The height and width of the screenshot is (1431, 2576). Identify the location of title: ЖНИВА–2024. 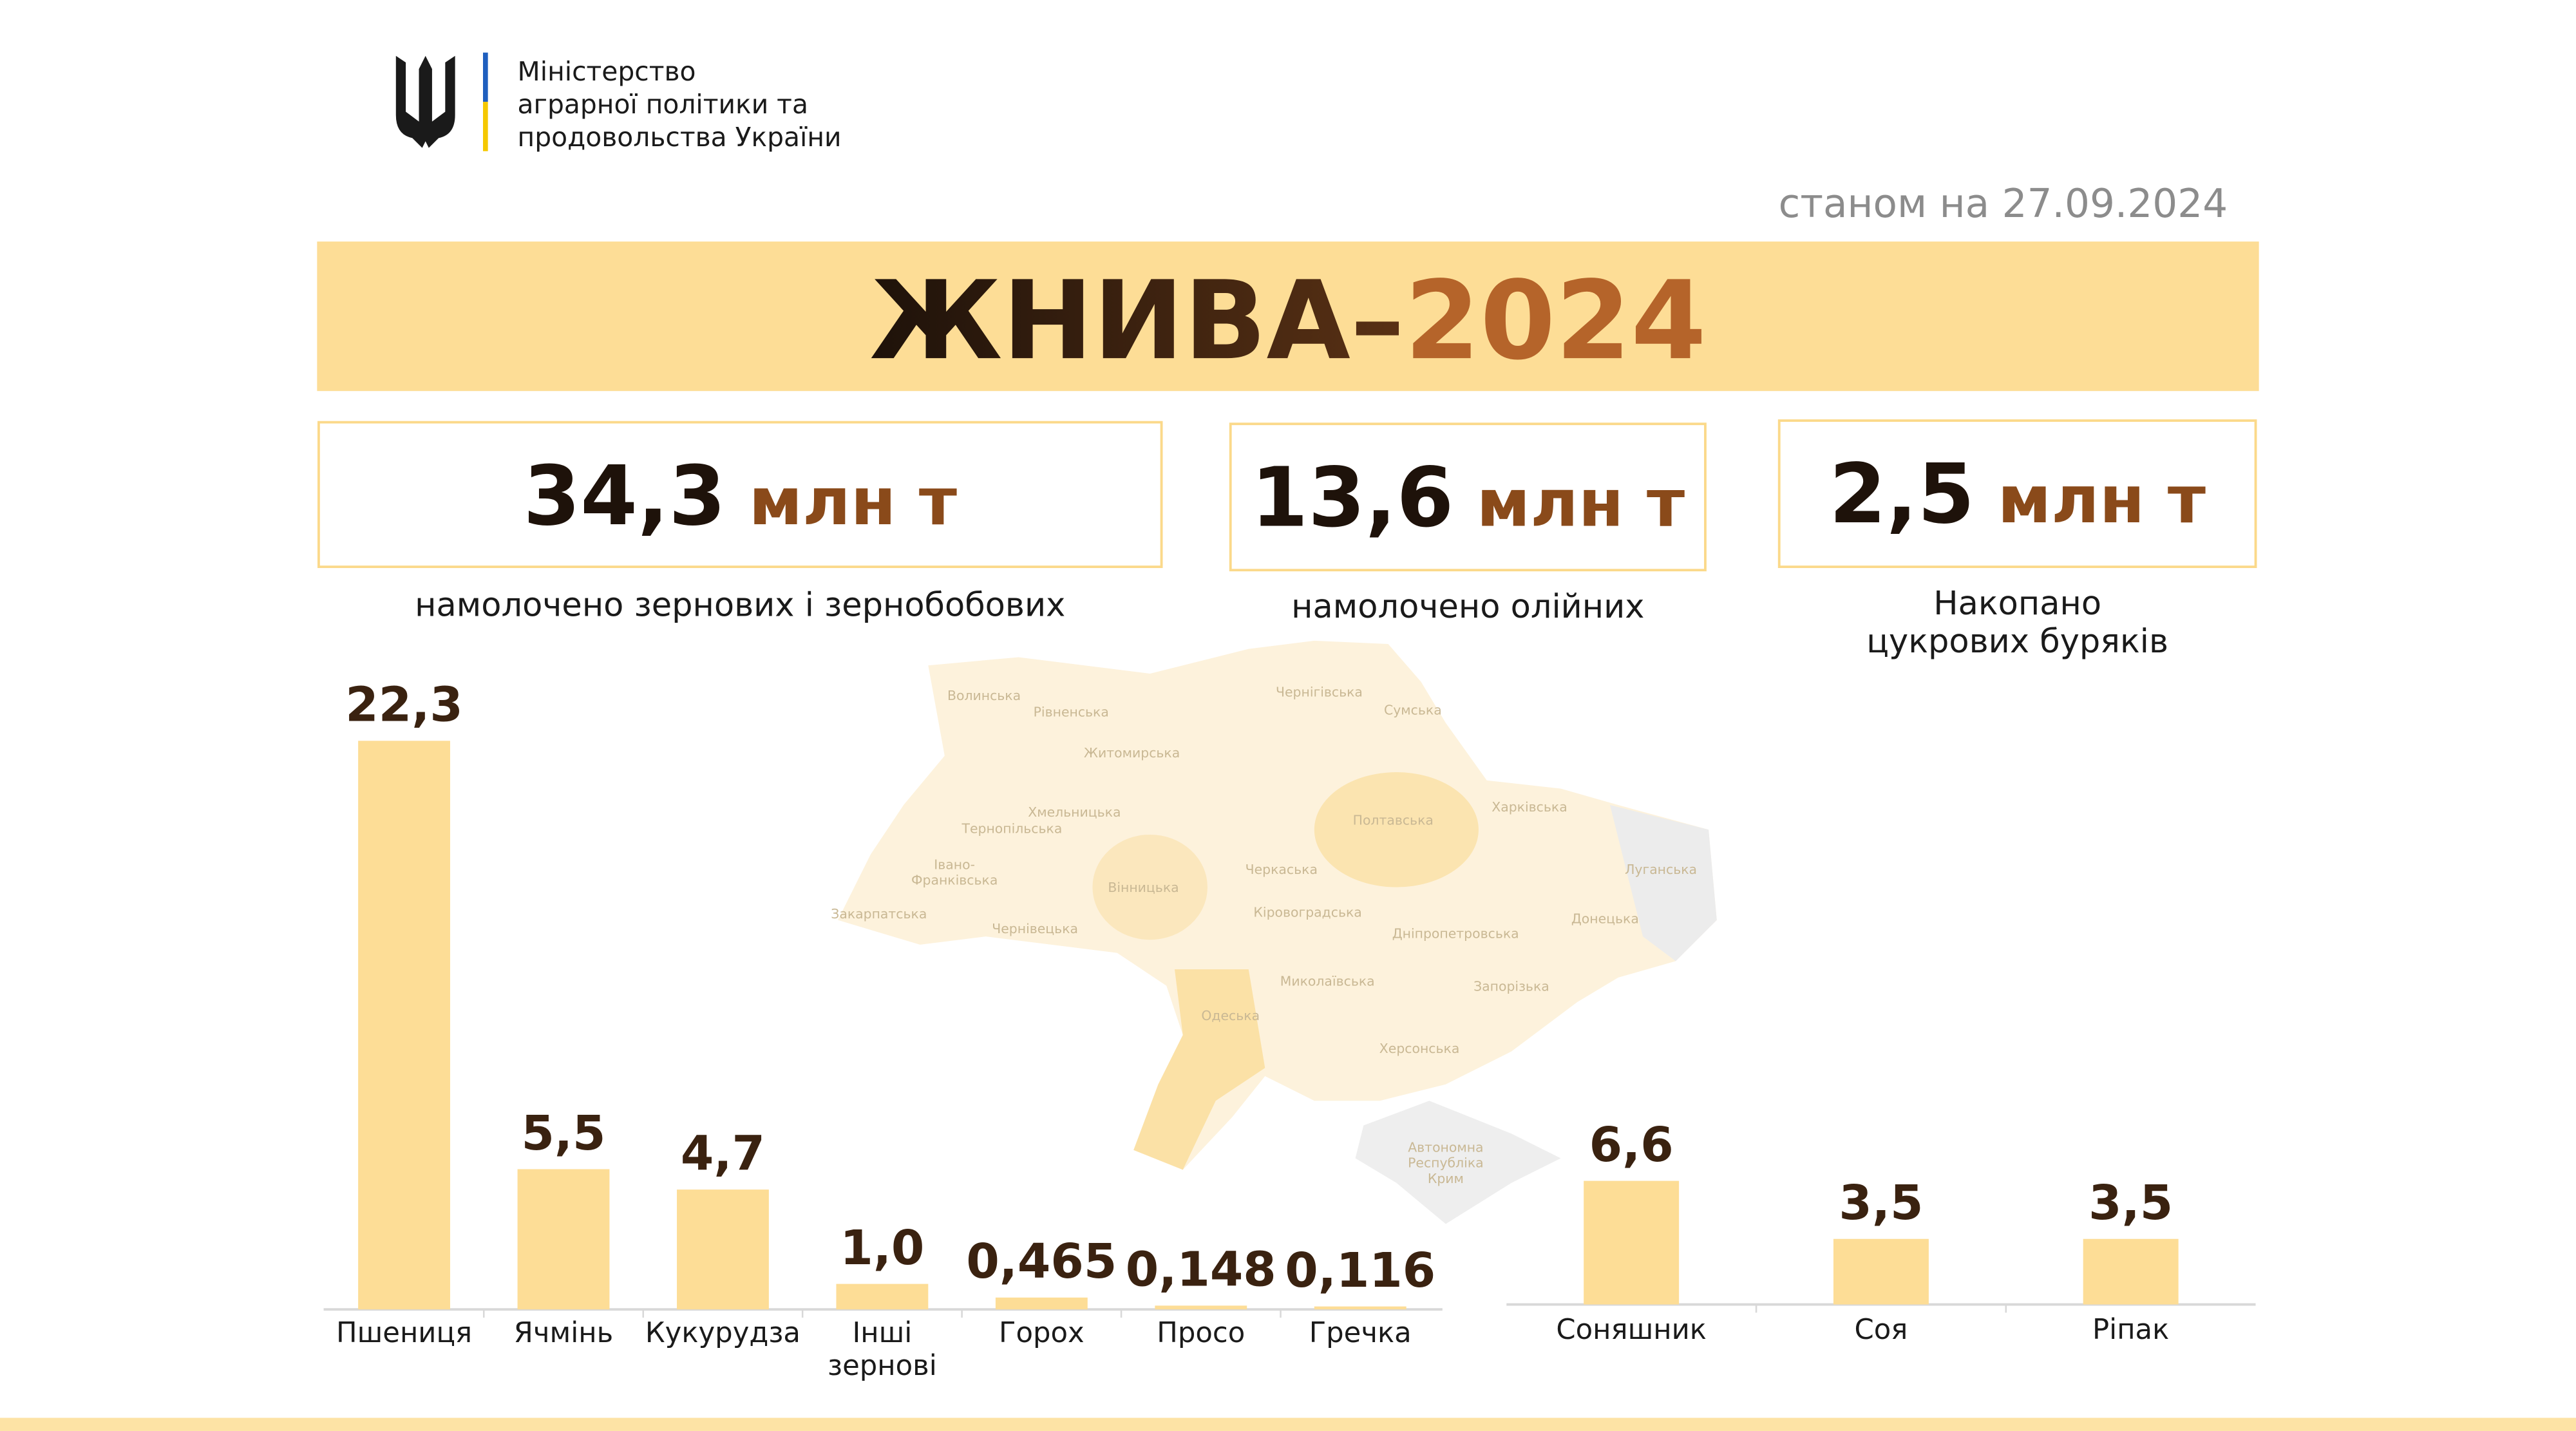
(1287, 321).